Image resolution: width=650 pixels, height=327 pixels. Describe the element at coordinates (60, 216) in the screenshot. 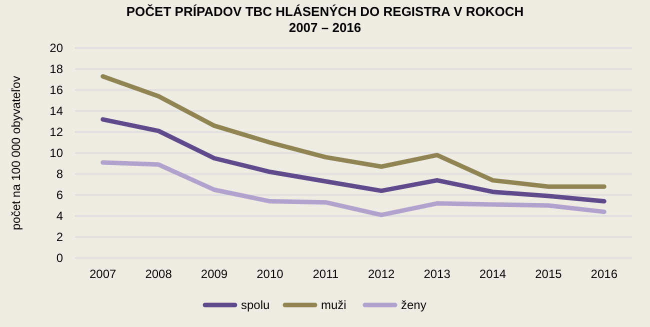

I see `y-tick-label: 4` at that location.